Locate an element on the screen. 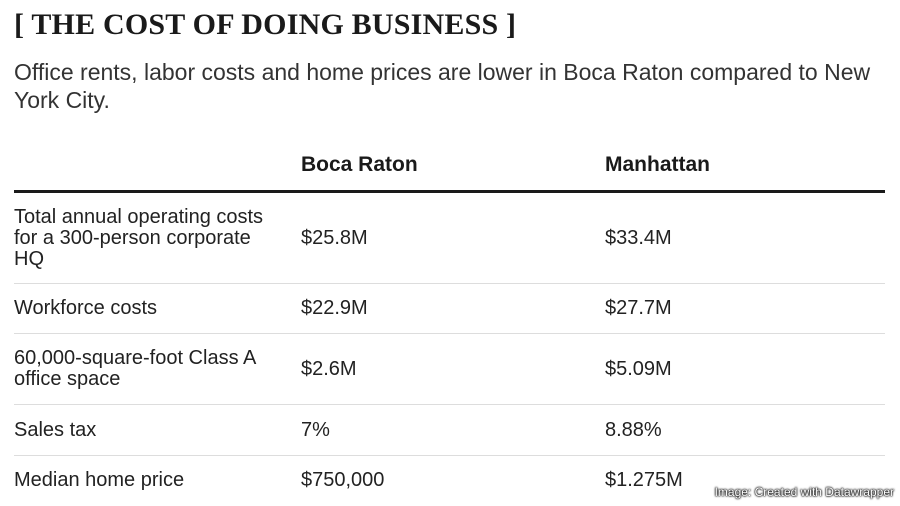  column-header-boca-raton: Boca Raton is located at coordinates (453, 166).